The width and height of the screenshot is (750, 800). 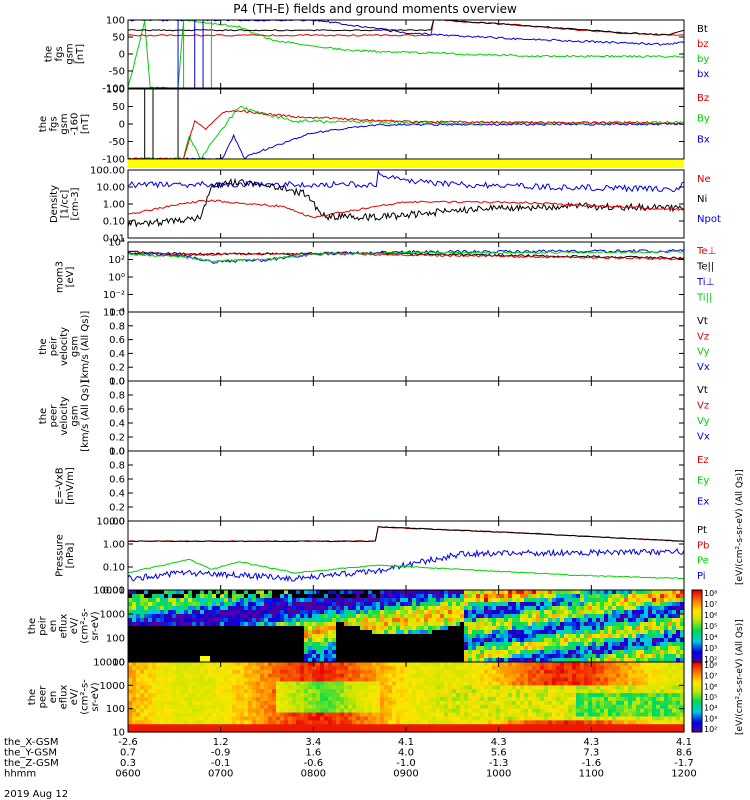 I want to click on y-tick-label: 0.2, so click(x=117, y=438).